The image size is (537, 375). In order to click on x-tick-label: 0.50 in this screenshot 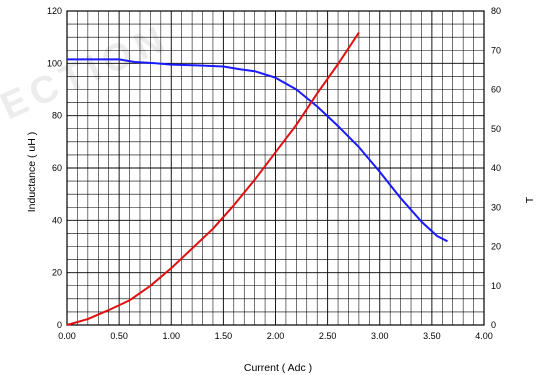, I will do `click(119, 336)`.